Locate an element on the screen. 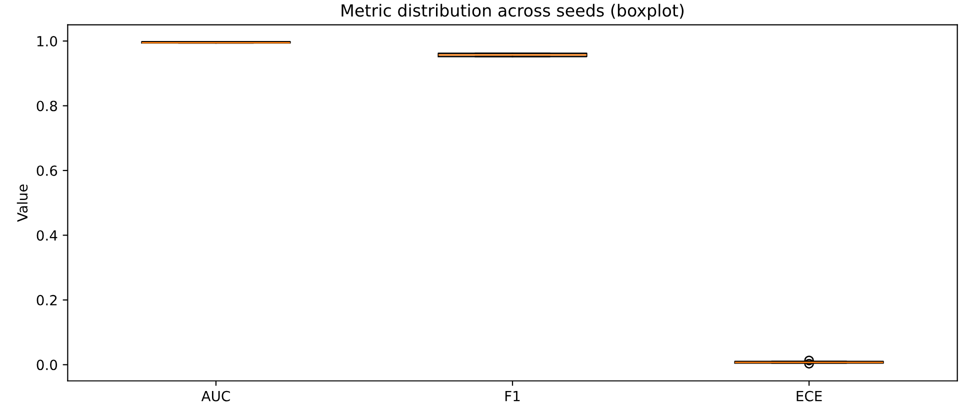 This screenshot has width=967, height=414. y-axis-title: Value is located at coordinates (22, 203).